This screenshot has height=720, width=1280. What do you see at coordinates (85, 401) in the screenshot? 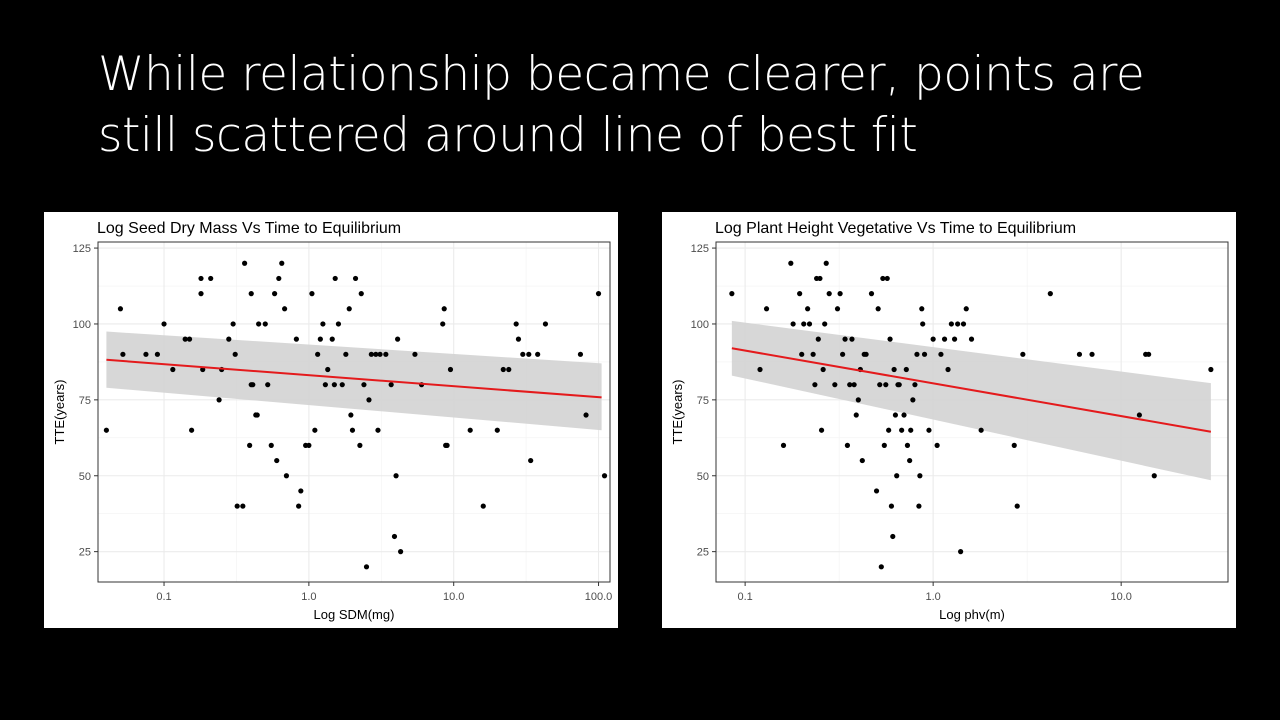
I see `y-tick-label: 75` at bounding box center [85, 401].